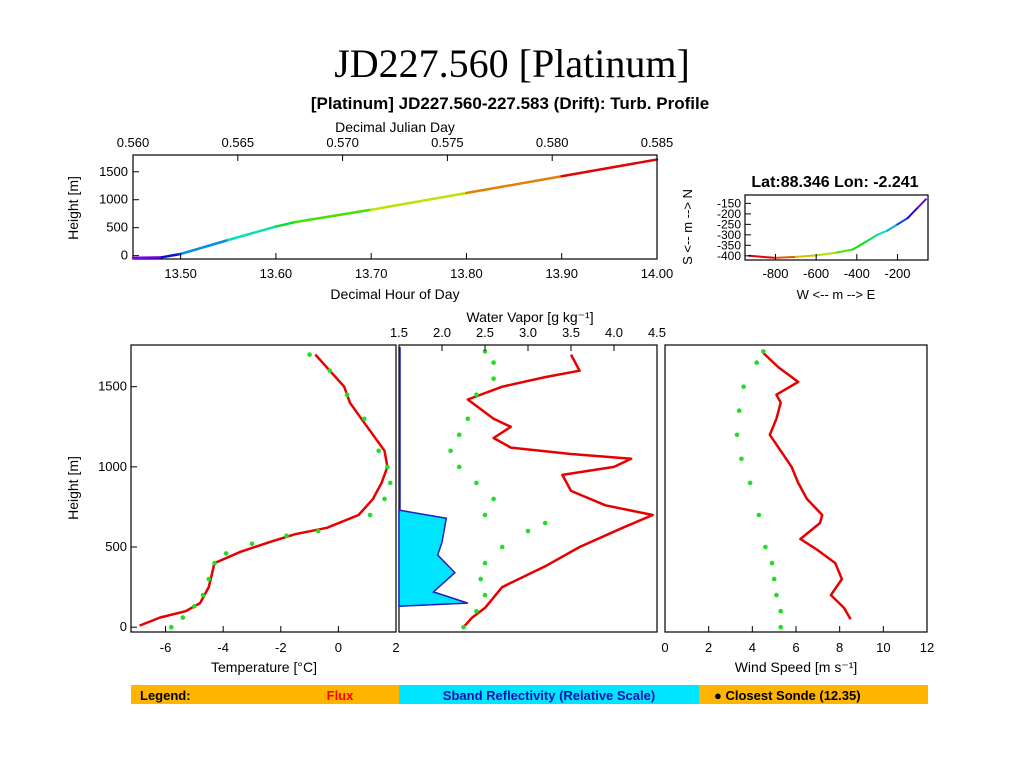 This screenshot has height=768, width=1024. Describe the element at coordinates (561, 273) in the screenshot. I see `tick-label: 13.90` at that location.